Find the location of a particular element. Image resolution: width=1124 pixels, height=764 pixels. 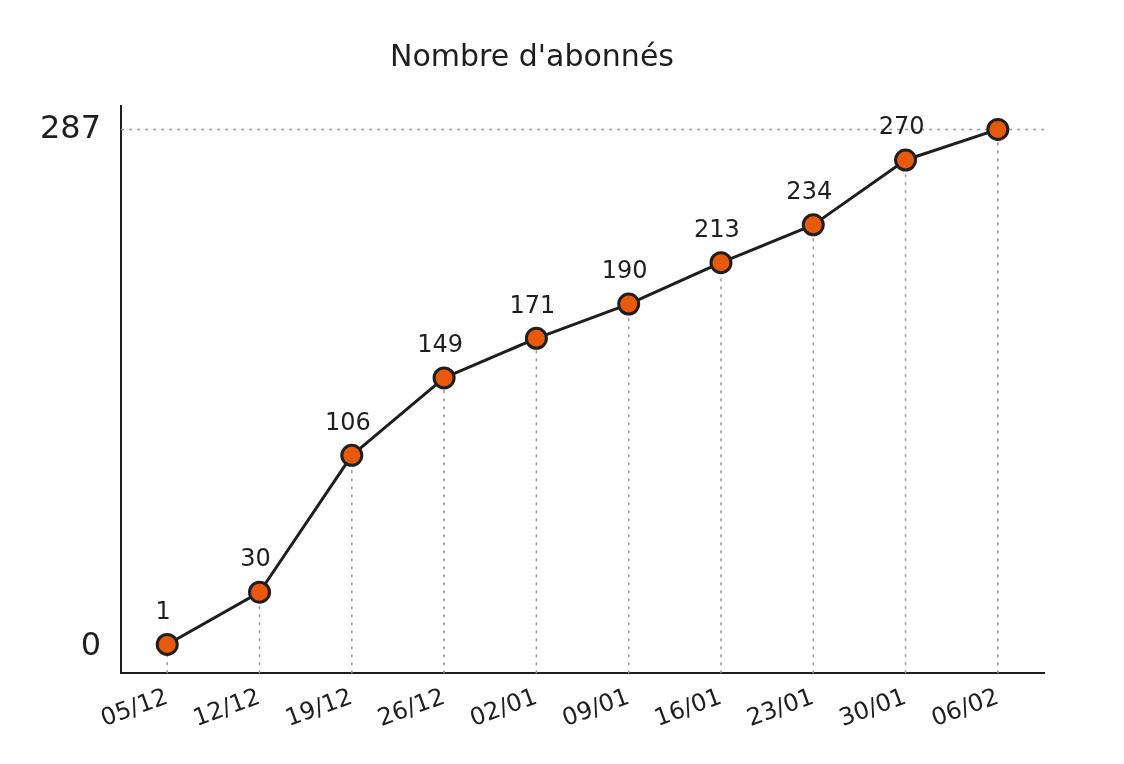

x-tick-label: 05/12 is located at coordinates (134, 707).